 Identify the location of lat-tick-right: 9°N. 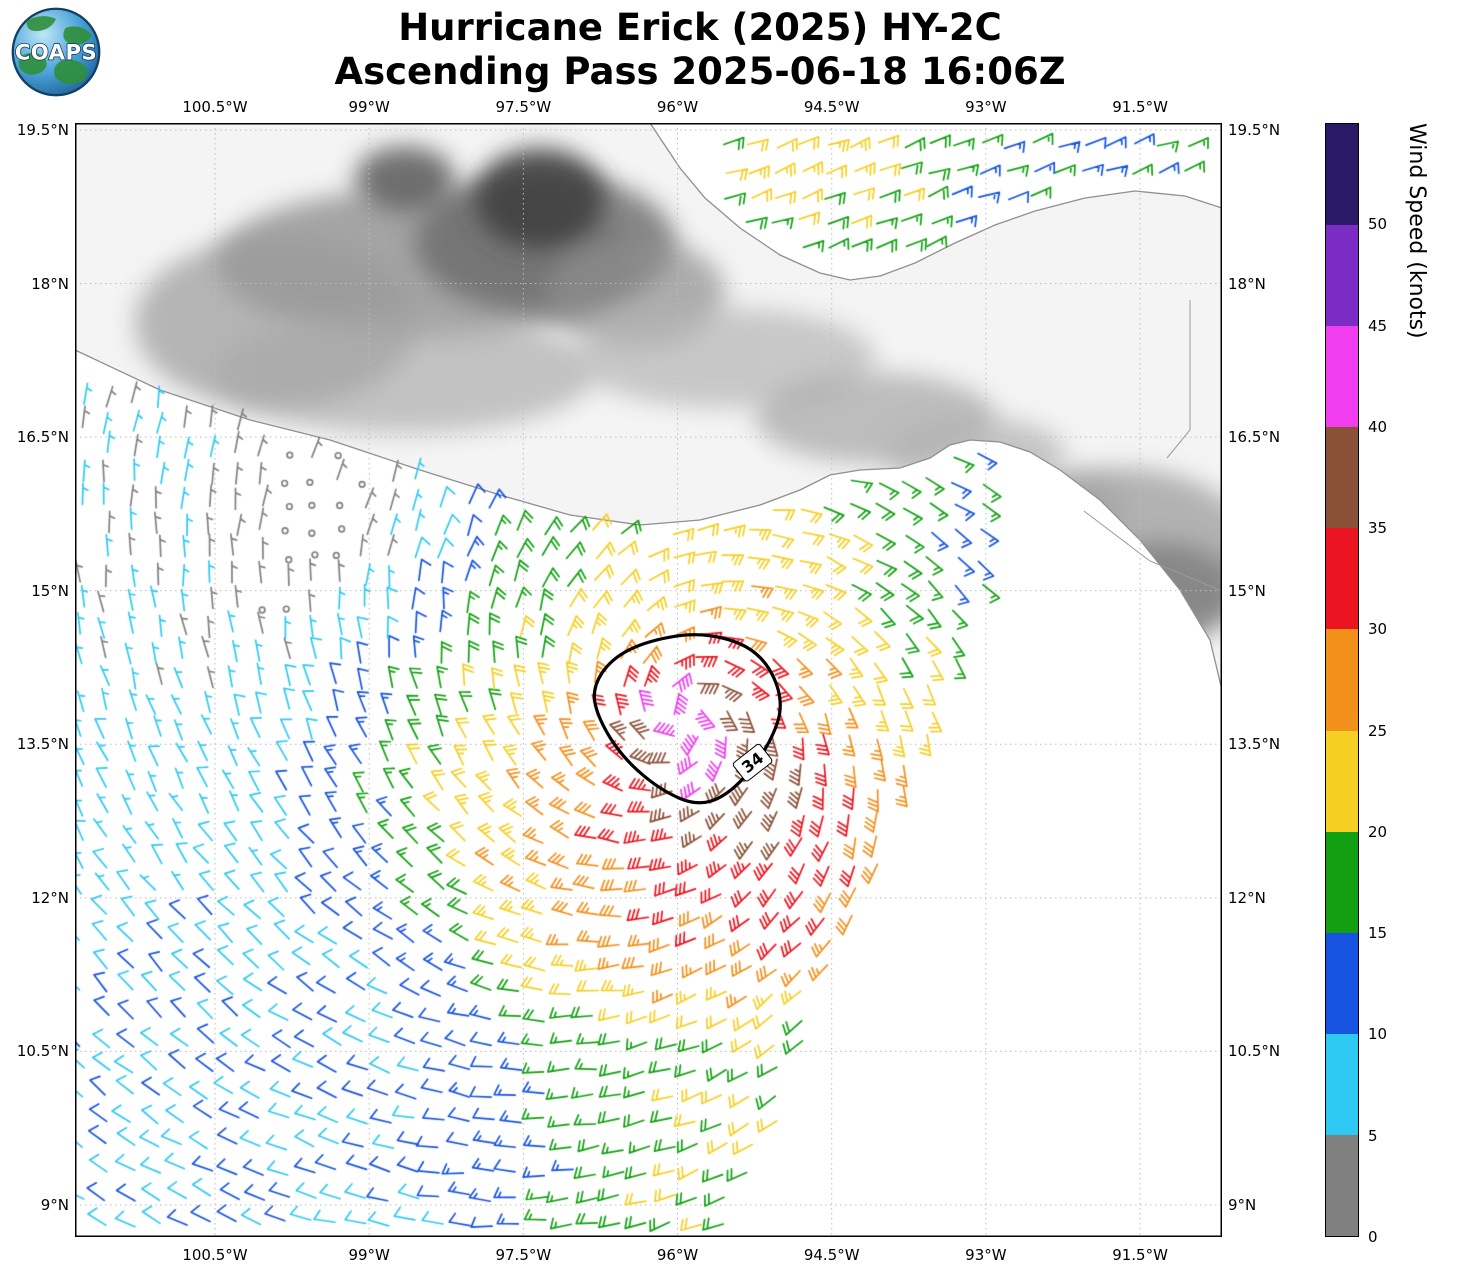
(1242, 1204).